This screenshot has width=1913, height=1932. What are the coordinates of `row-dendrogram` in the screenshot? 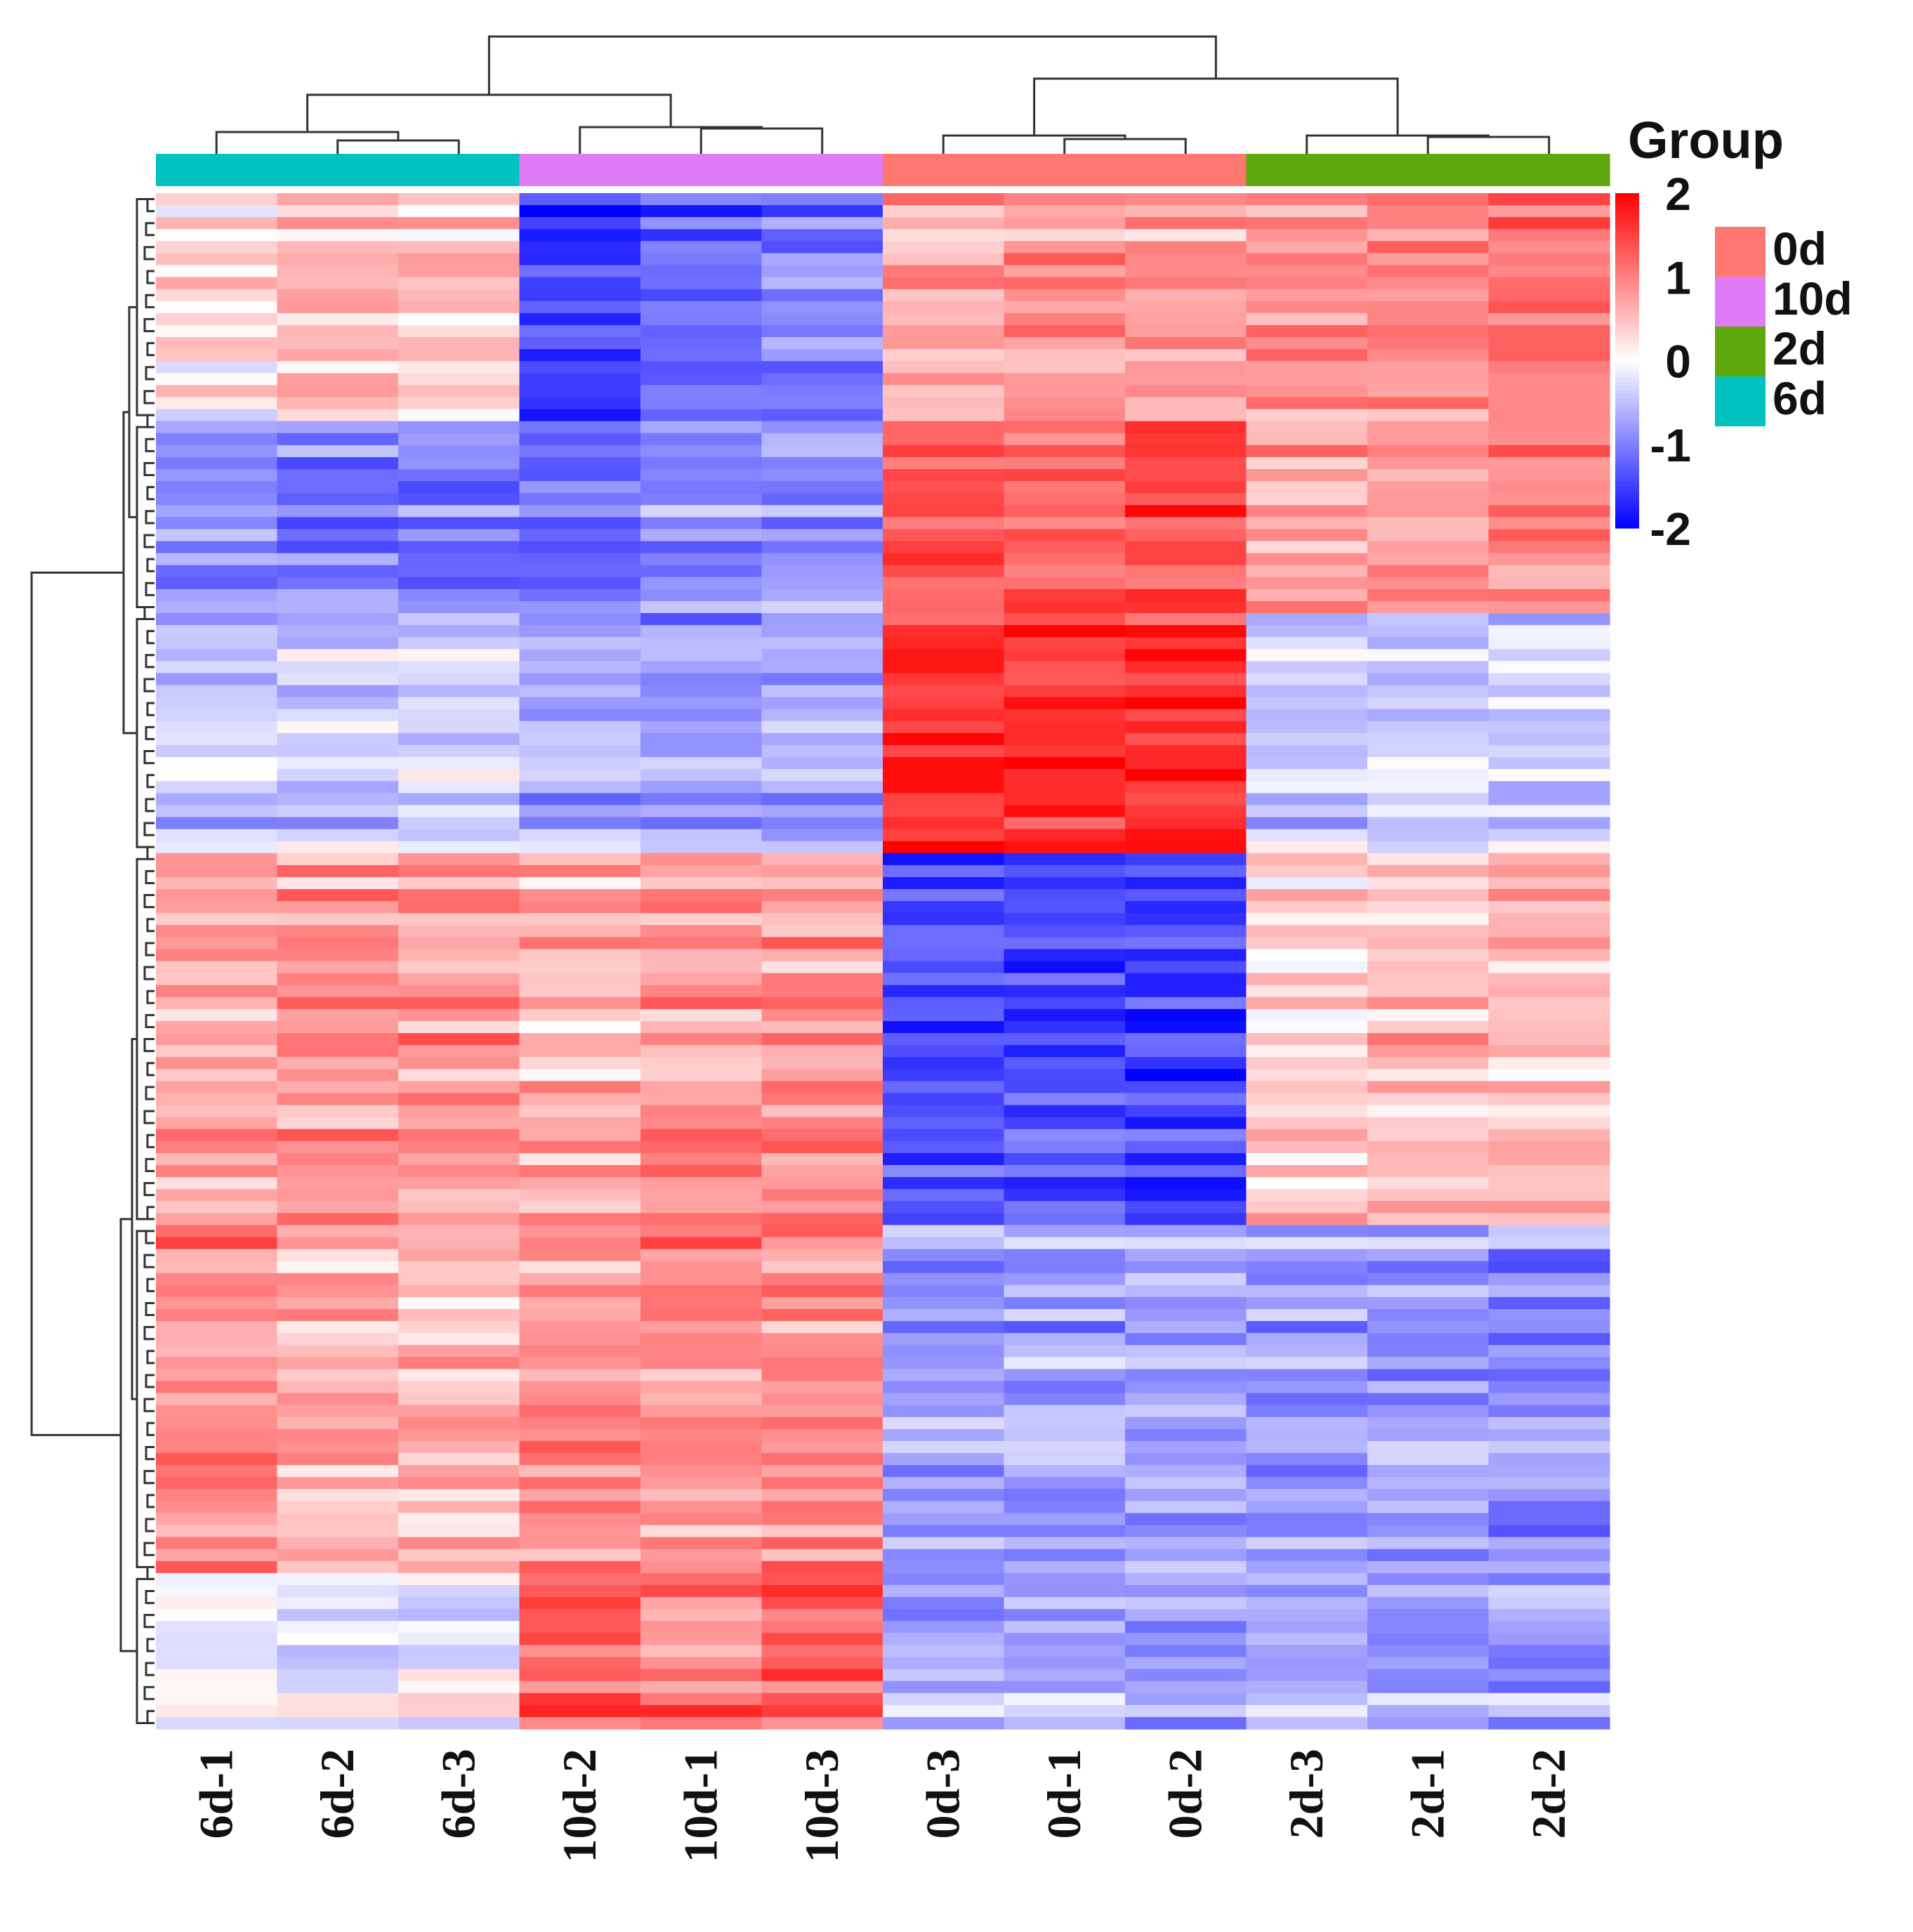 It's located at (92, 961).